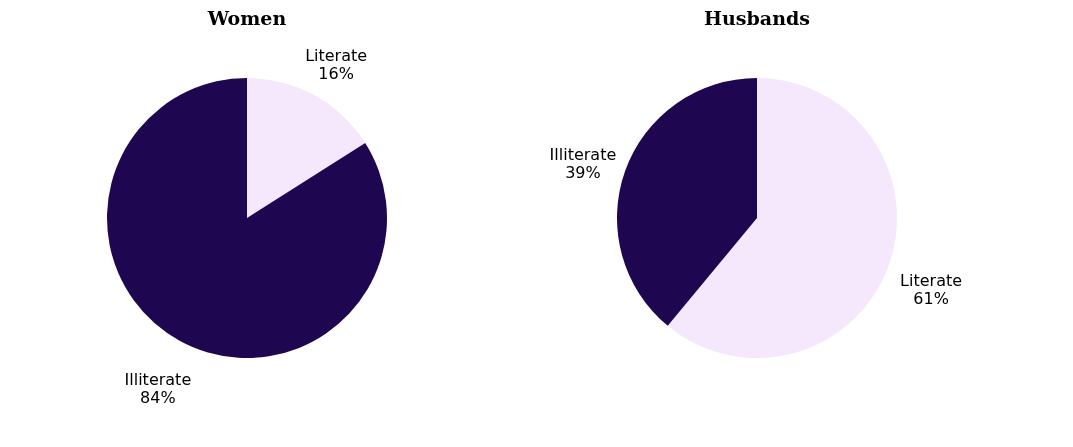 This screenshot has width=1073, height=447. I want to click on data-label: 39%, so click(583, 173).